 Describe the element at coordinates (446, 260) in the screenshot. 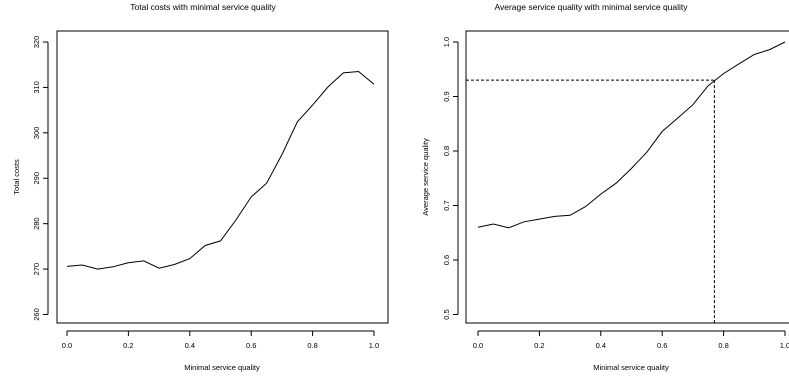

I see `y-tick-label: 0.6` at that location.